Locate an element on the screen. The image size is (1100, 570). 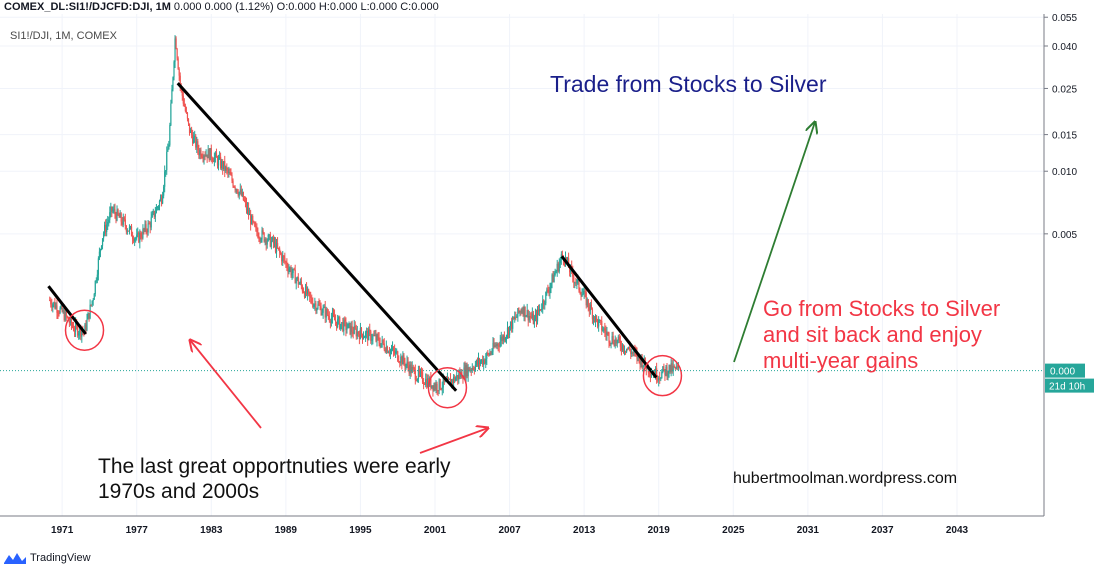
countdown-badge is located at coordinates (1069, 385).